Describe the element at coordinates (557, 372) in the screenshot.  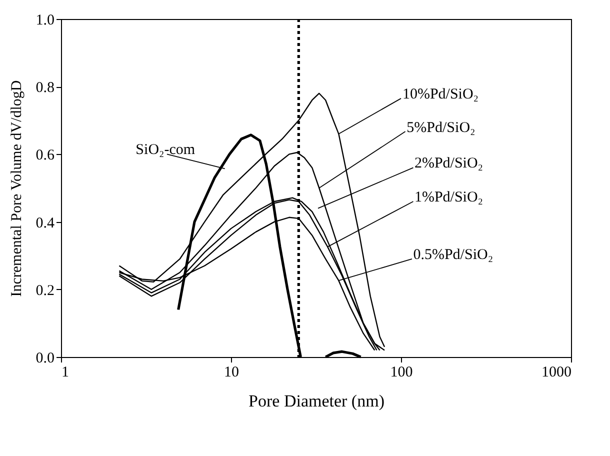
I see `x-tick-label: 1000` at that location.